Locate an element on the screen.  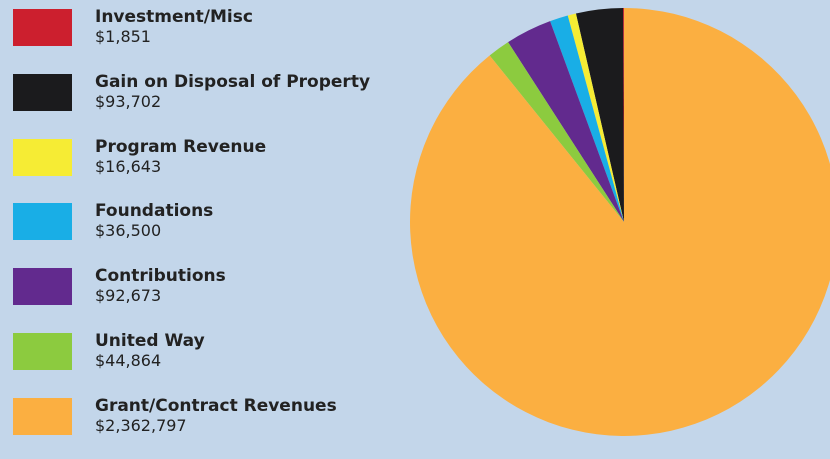
pie-slice-contributions is located at coordinates (566, 122).